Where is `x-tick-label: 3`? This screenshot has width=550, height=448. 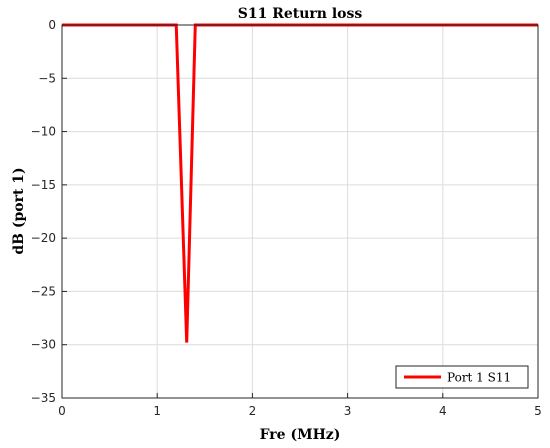
x-tick-label: 3 is located at coordinates (348, 411).